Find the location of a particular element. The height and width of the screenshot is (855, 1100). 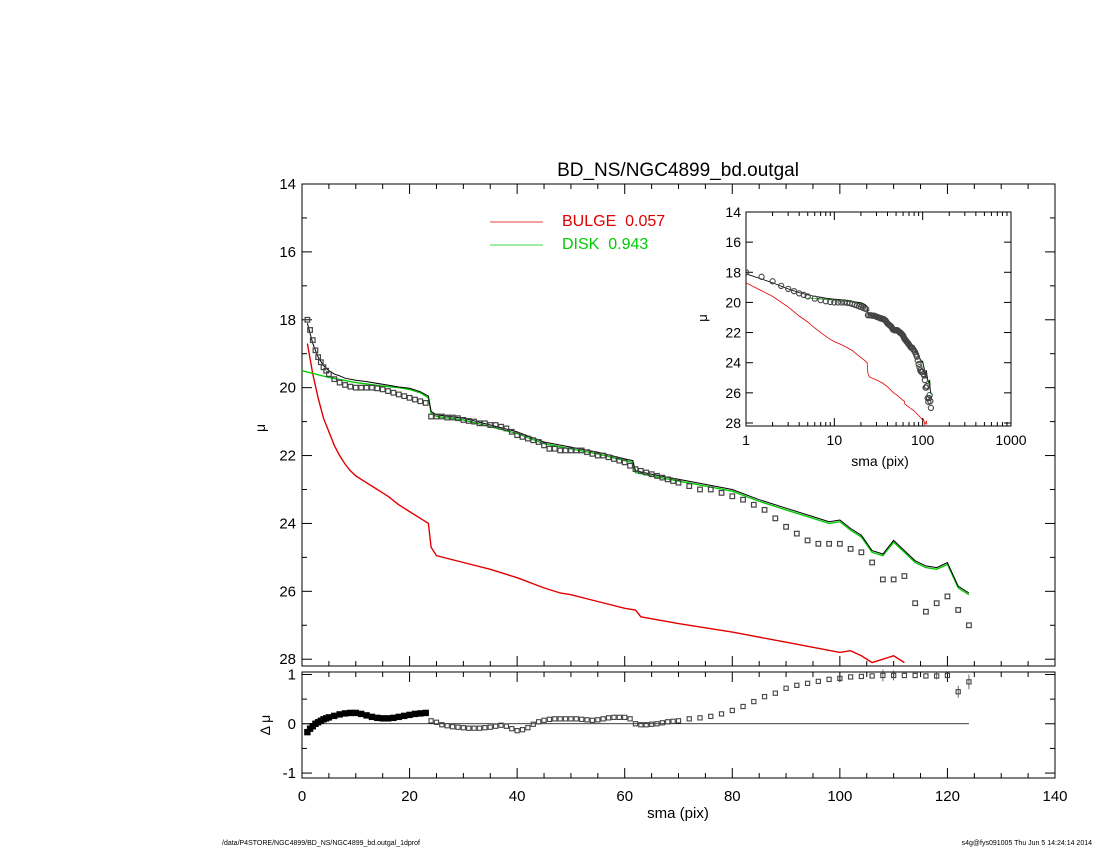

inset-x-tick-label: 100 is located at coordinates (923, 440).